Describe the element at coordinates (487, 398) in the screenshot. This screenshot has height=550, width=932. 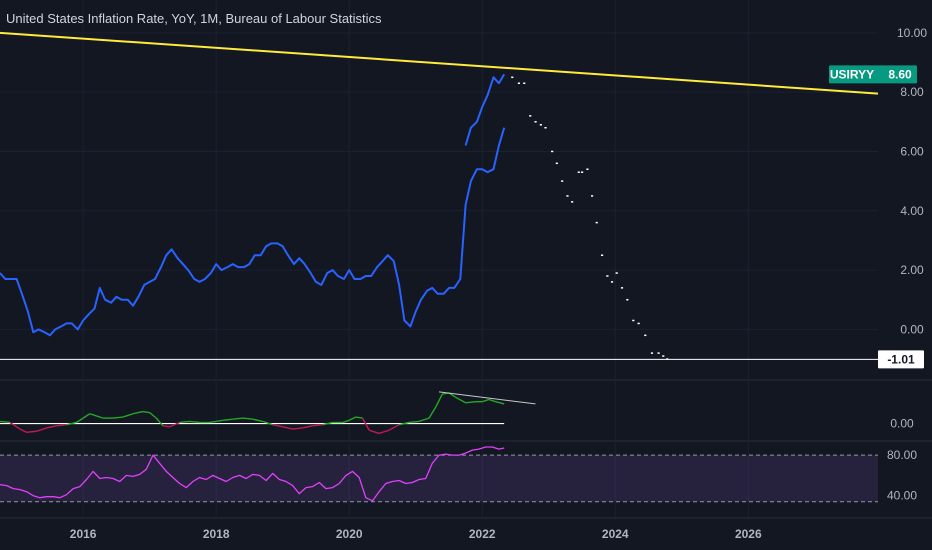
I see `oscillator-trendline` at that location.